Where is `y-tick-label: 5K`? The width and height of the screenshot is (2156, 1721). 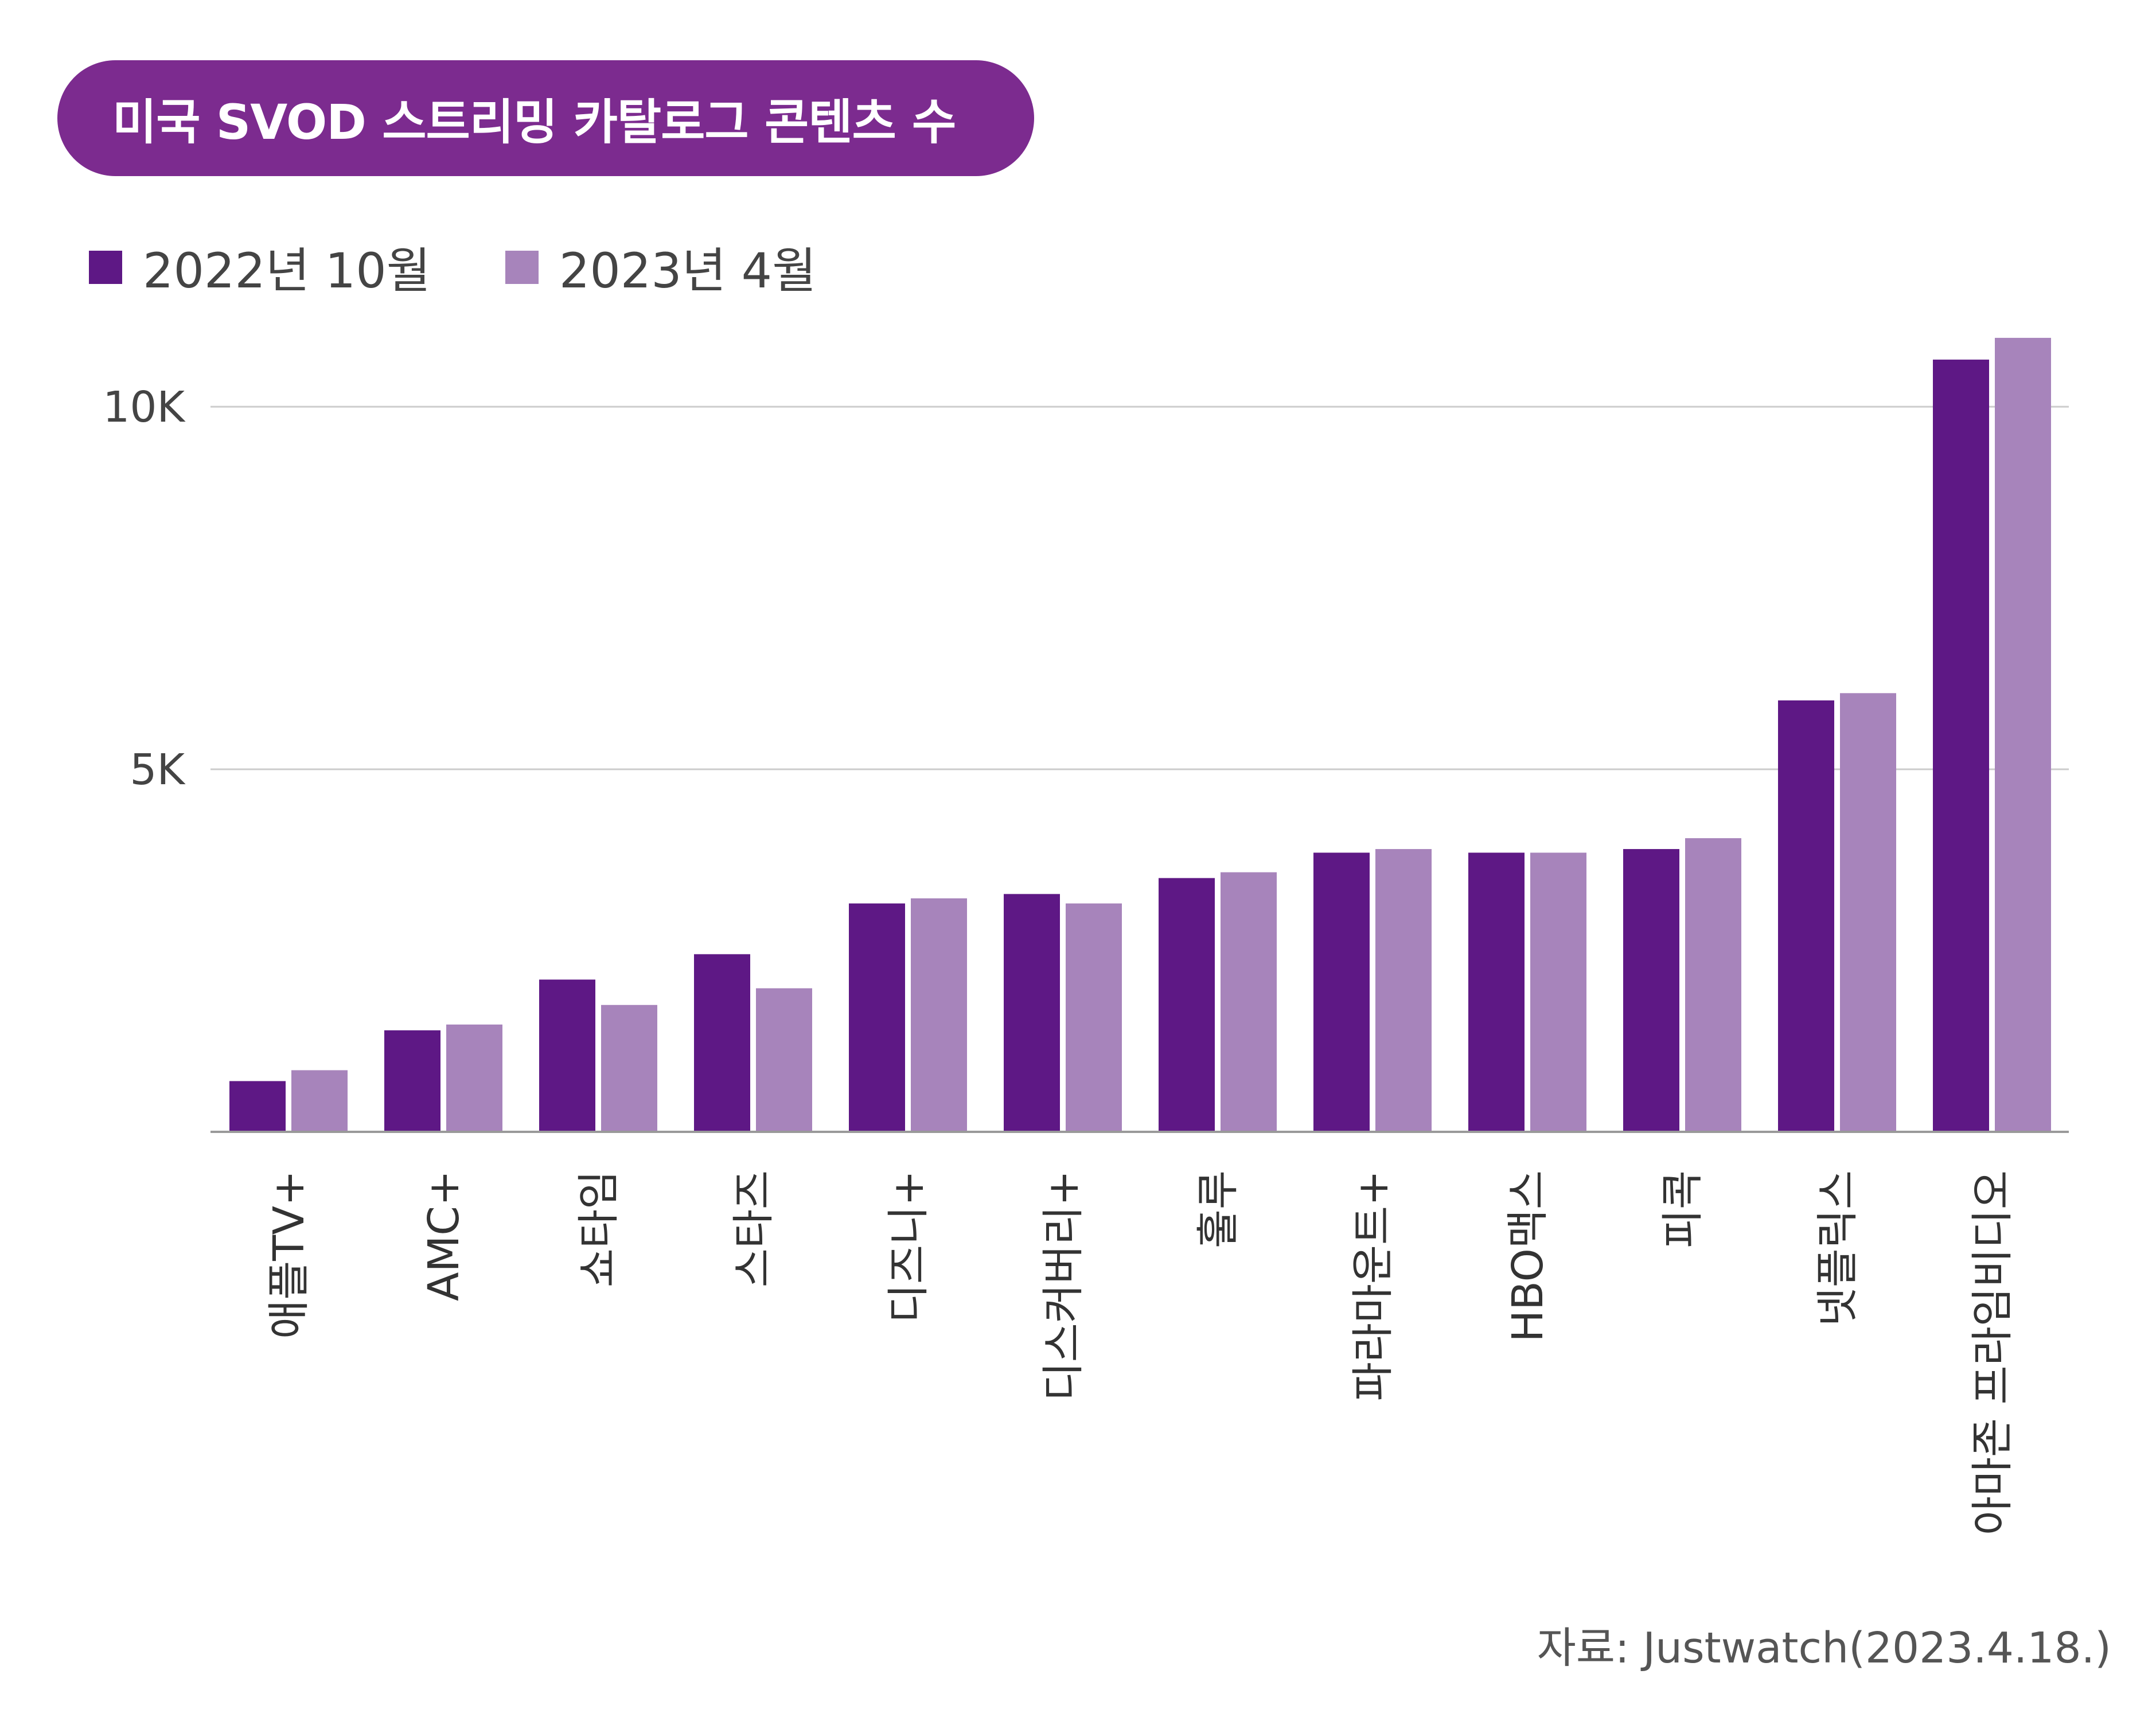 y-tick-label: 5K is located at coordinates (158, 770).